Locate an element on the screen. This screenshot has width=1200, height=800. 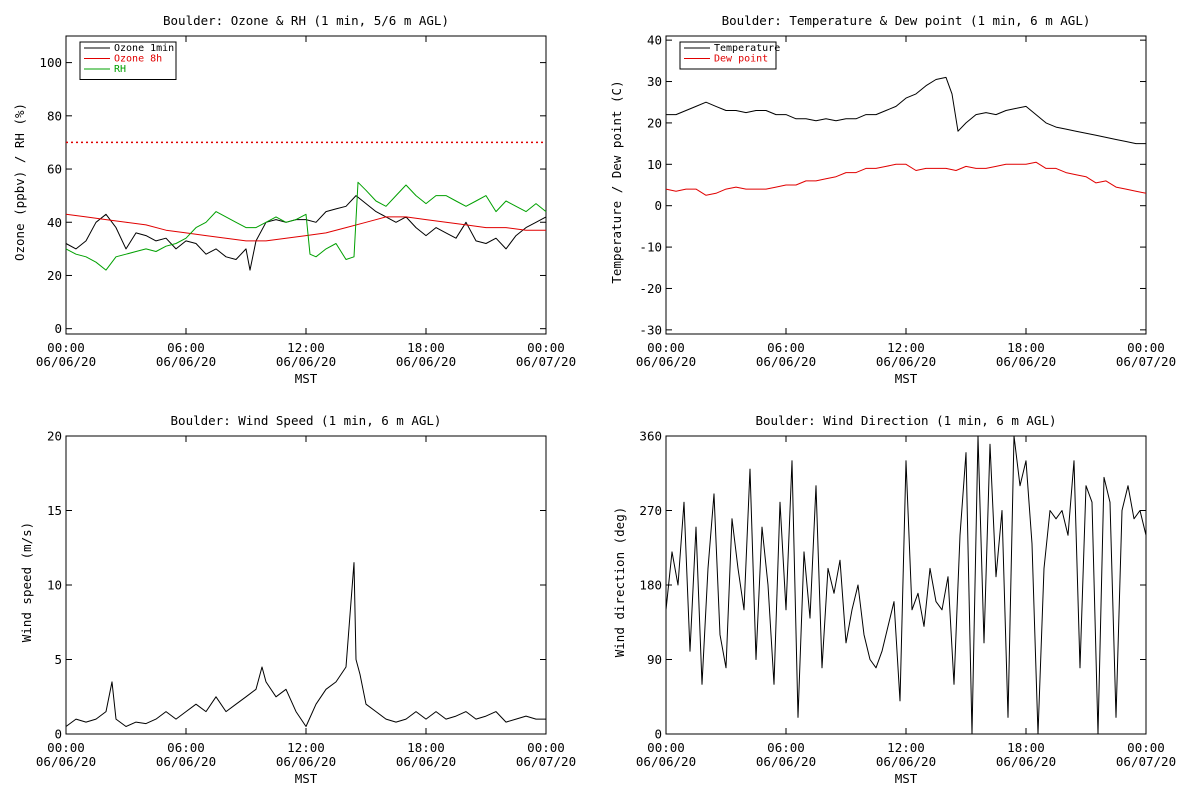
chart-title: Boulder: Wind Speed (1 min, 6 m AGL) is located at coordinates (306, 420).